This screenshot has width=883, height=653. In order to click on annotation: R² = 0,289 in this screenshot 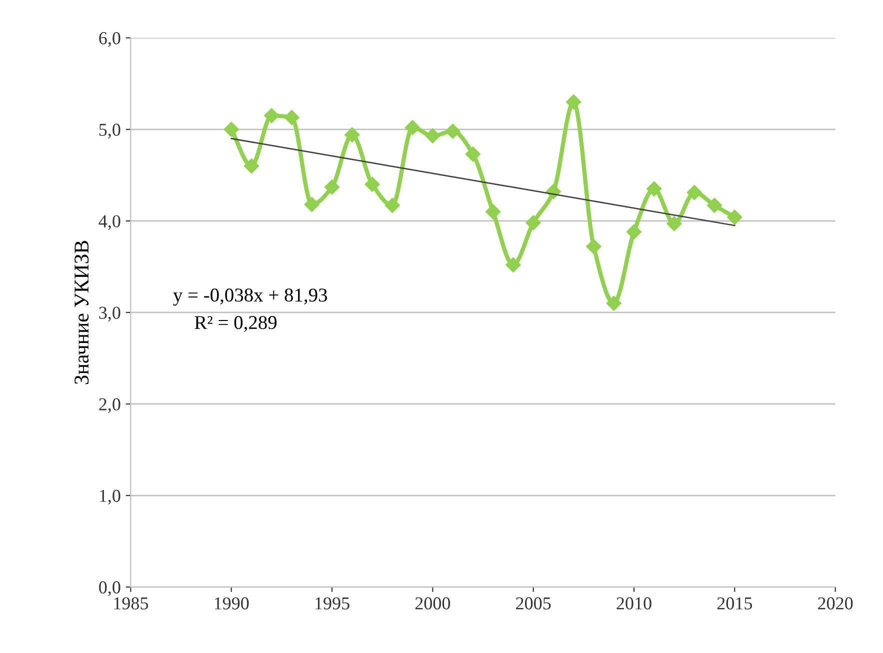, I will do `click(235, 324)`.